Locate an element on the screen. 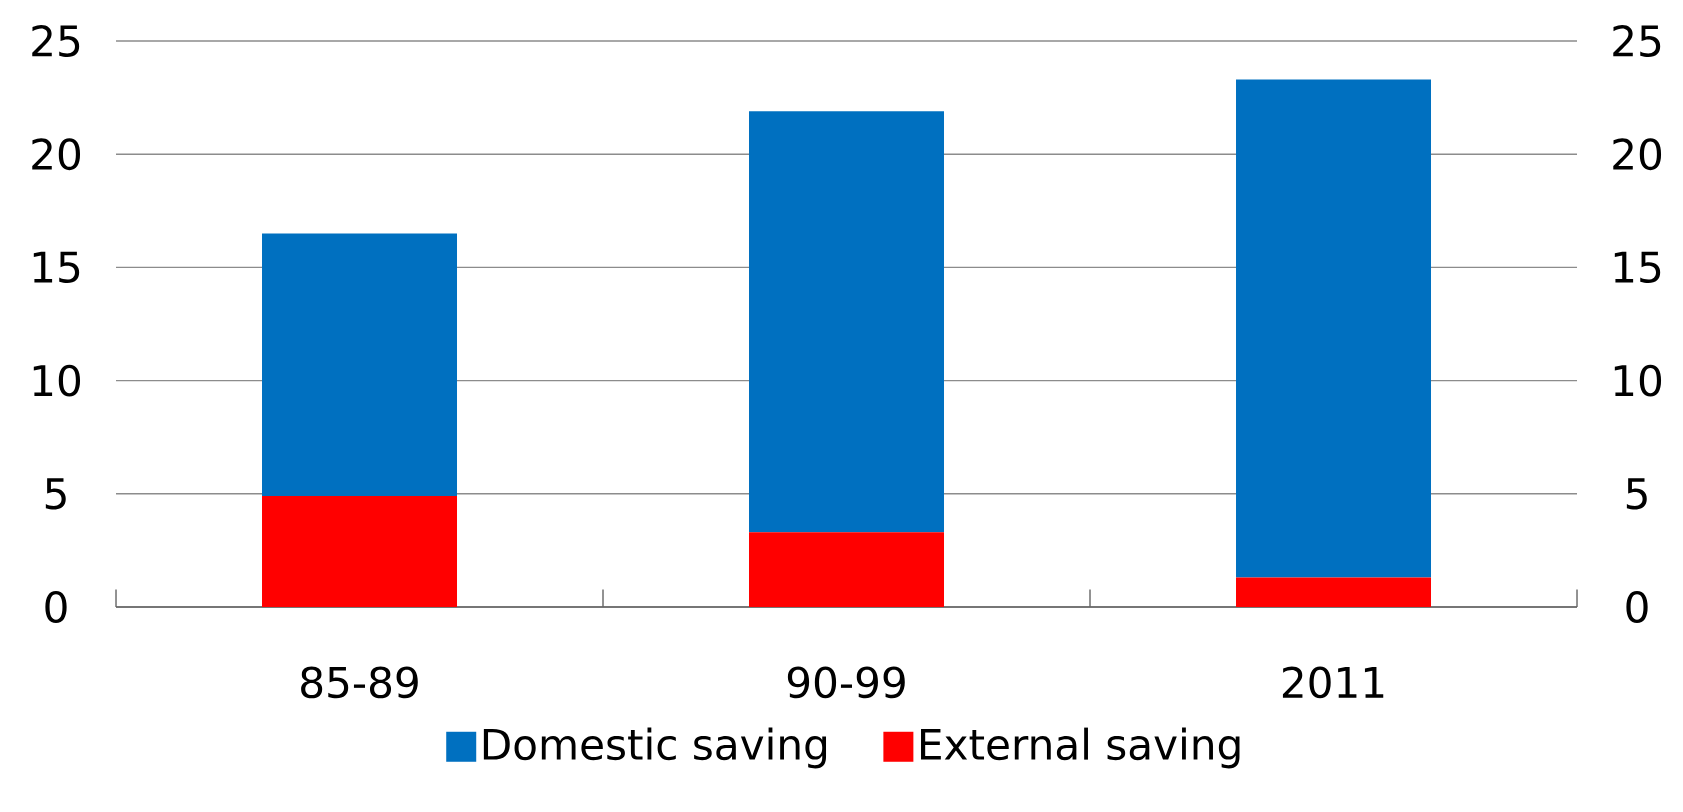 The height and width of the screenshot is (812, 1683). y2-tick-label: 20 is located at coordinates (1637, 154).